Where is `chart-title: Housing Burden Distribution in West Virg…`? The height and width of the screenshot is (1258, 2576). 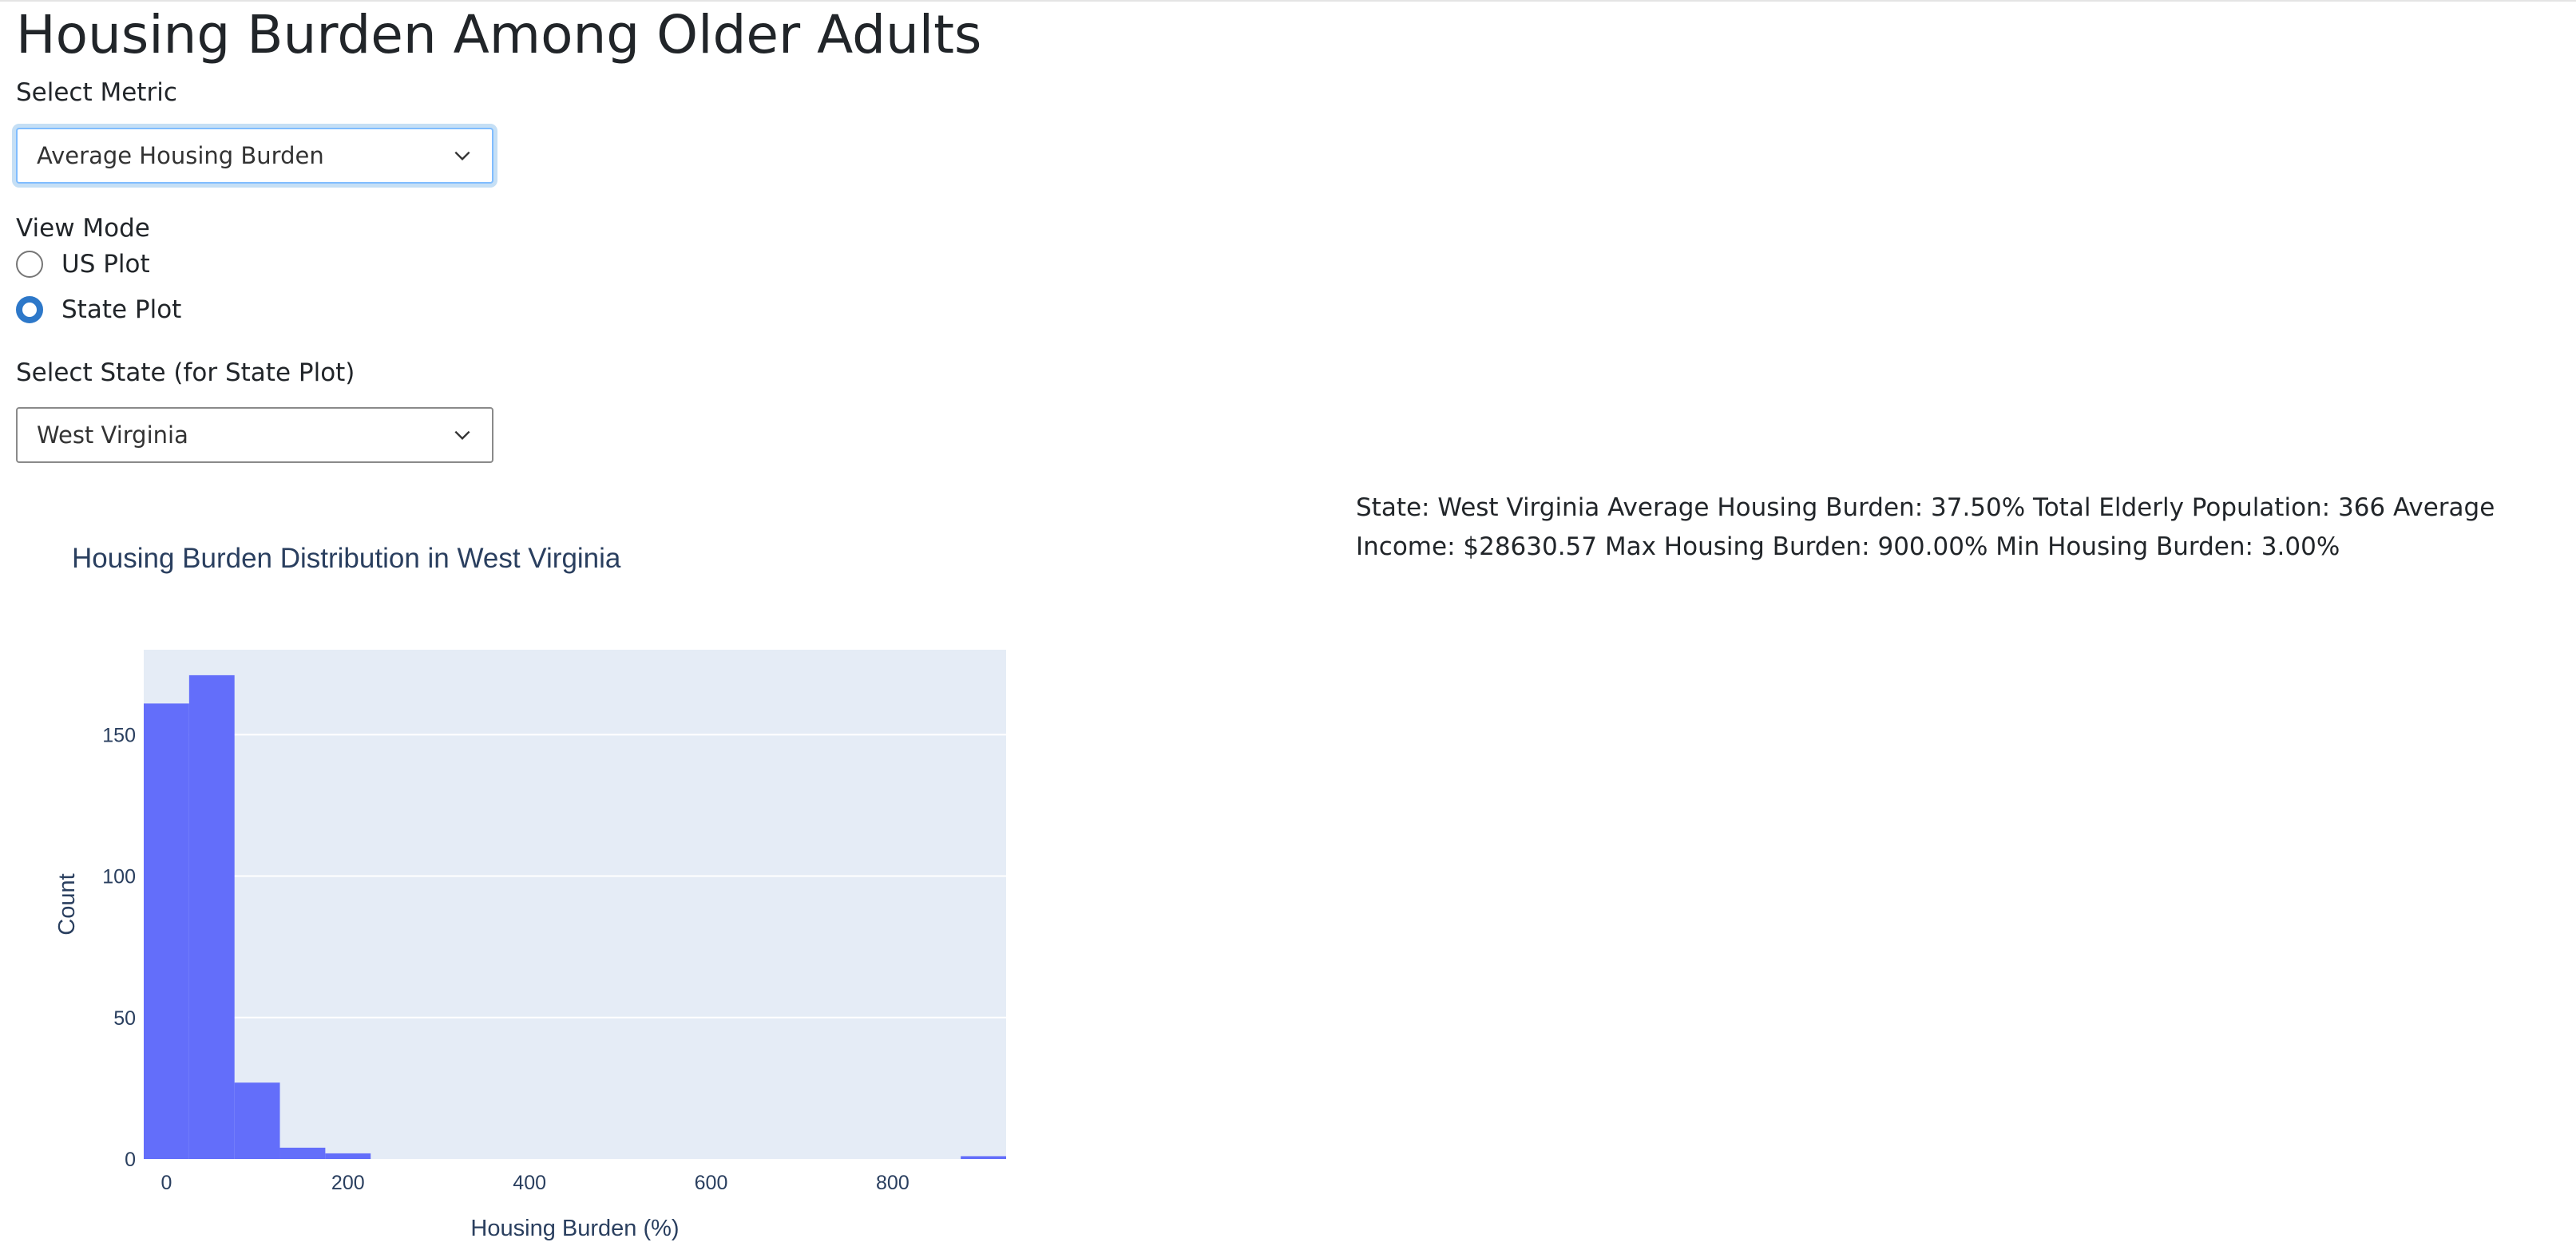 chart-title: Housing Burden Distribution in West Virg… is located at coordinates (346, 558).